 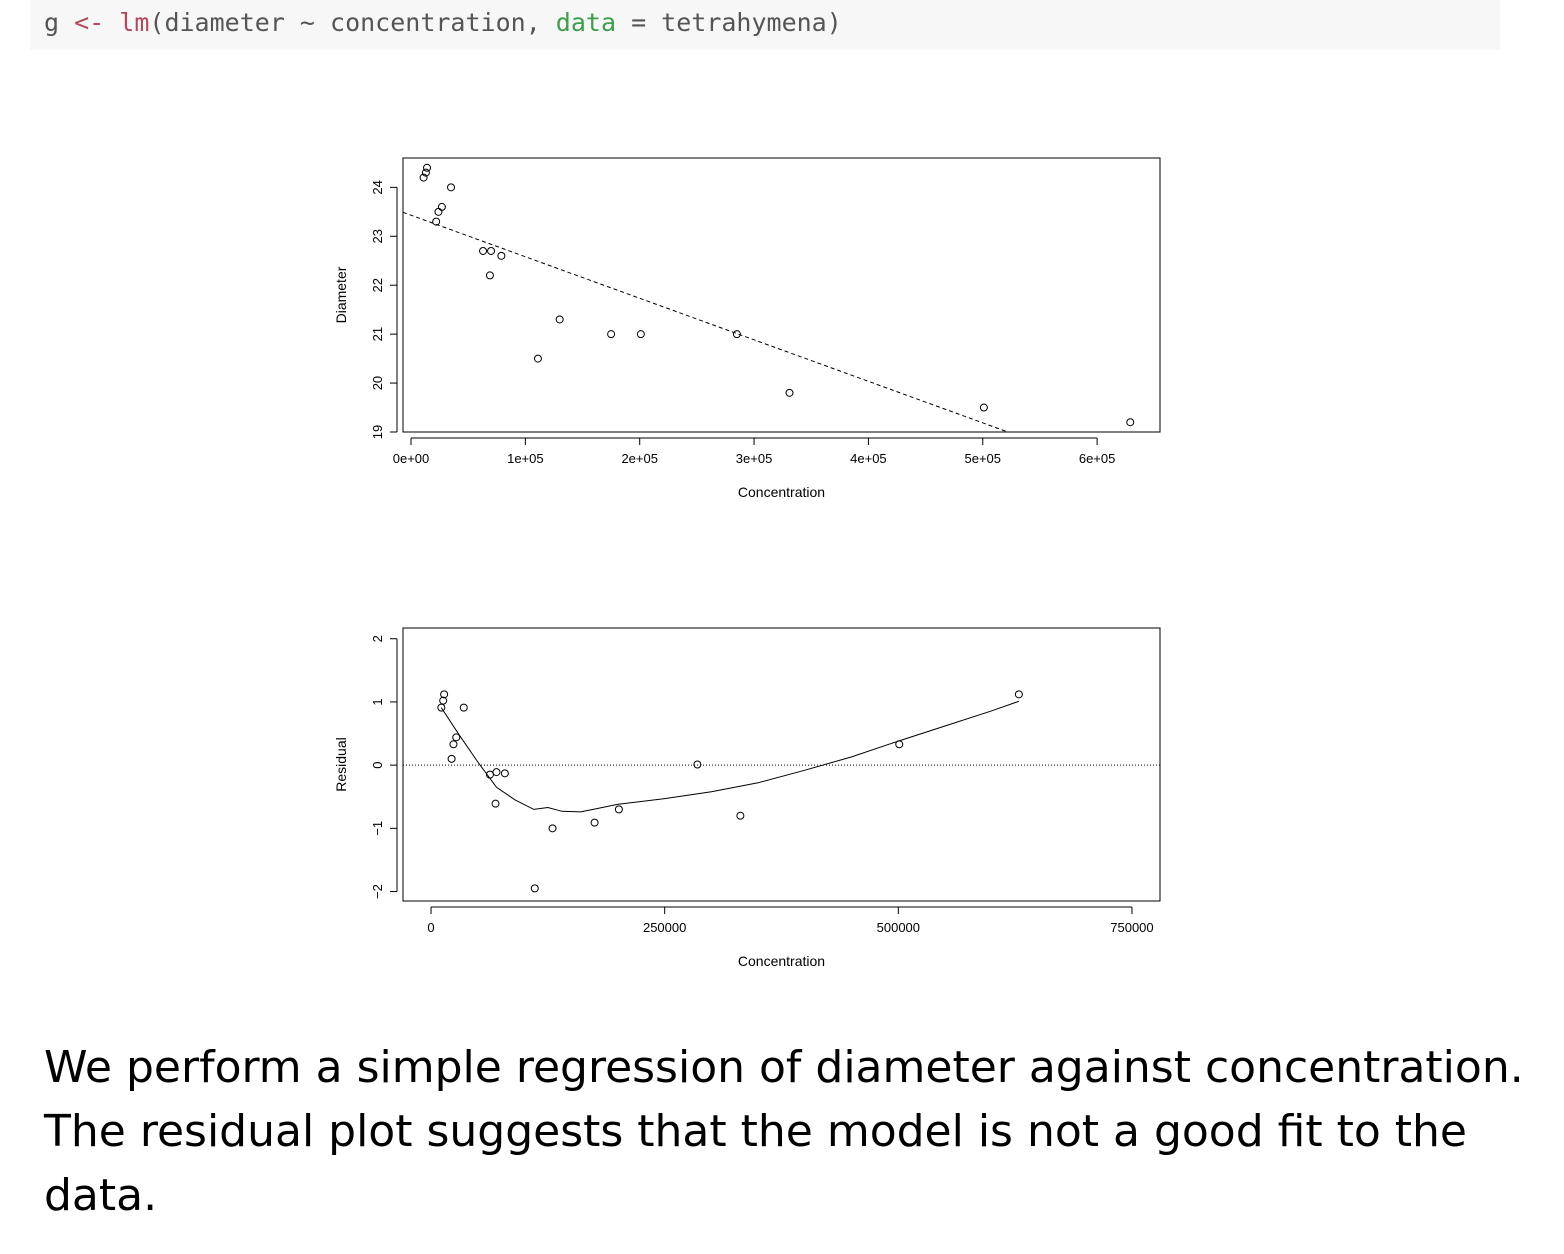 What do you see at coordinates (1097, 458) in the screenshot?
I see `x-tick-label: 6e+05` at bounding box center [1097, 458].